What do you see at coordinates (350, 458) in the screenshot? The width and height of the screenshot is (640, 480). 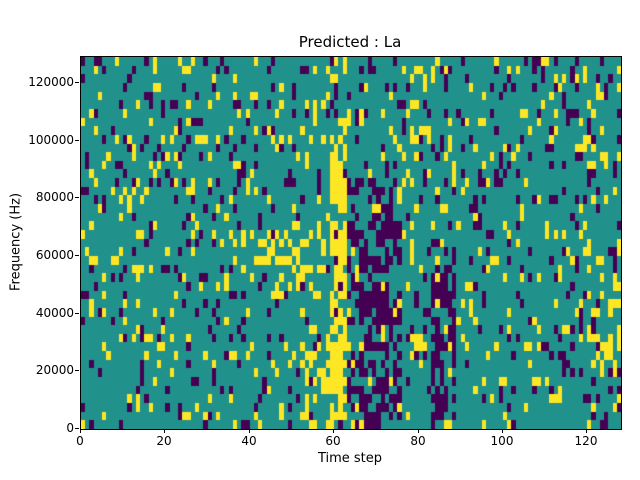 I see `x-axis-label: Time step` at bounding box center [350, 458].